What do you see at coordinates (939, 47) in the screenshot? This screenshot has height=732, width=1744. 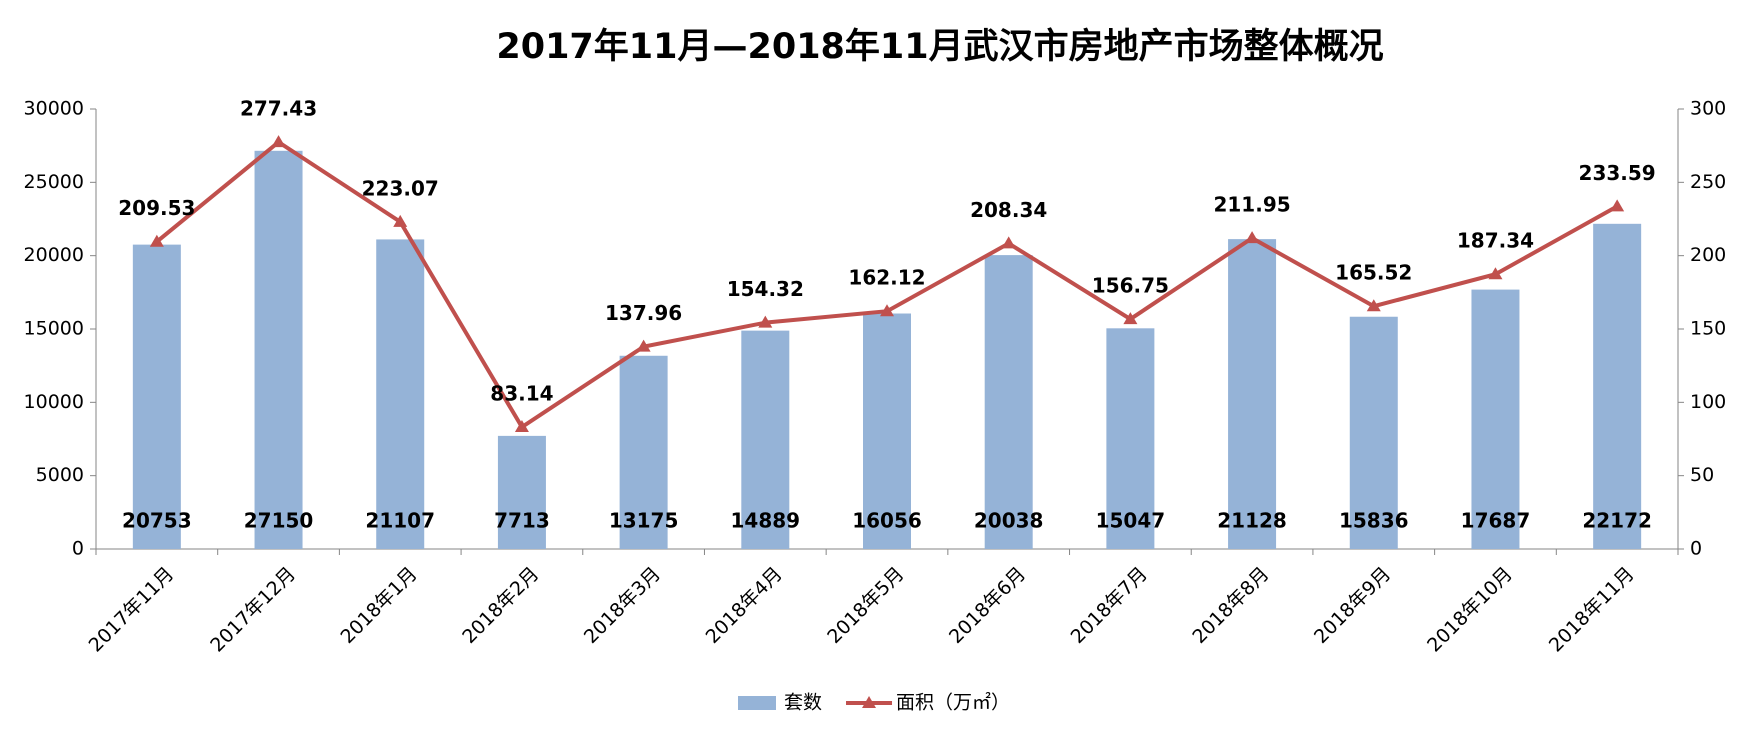 I see `chart-title: 2017年11月—2018年11月武汉市房地产市场整体概况` at bounding box center [939, 47].